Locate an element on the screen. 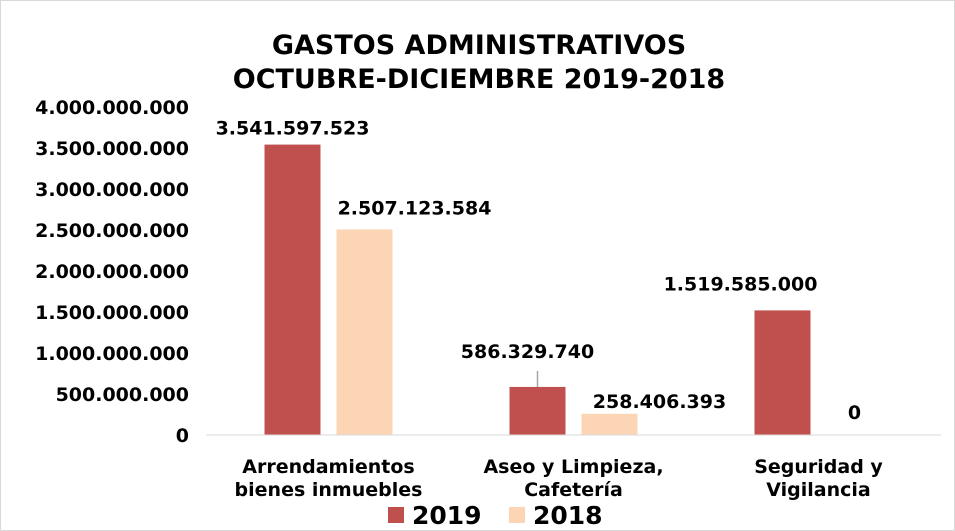 This screenshot has height=531, width=955. y-tick-label: 4.000.000.000 is located at coordinates (112, 108).